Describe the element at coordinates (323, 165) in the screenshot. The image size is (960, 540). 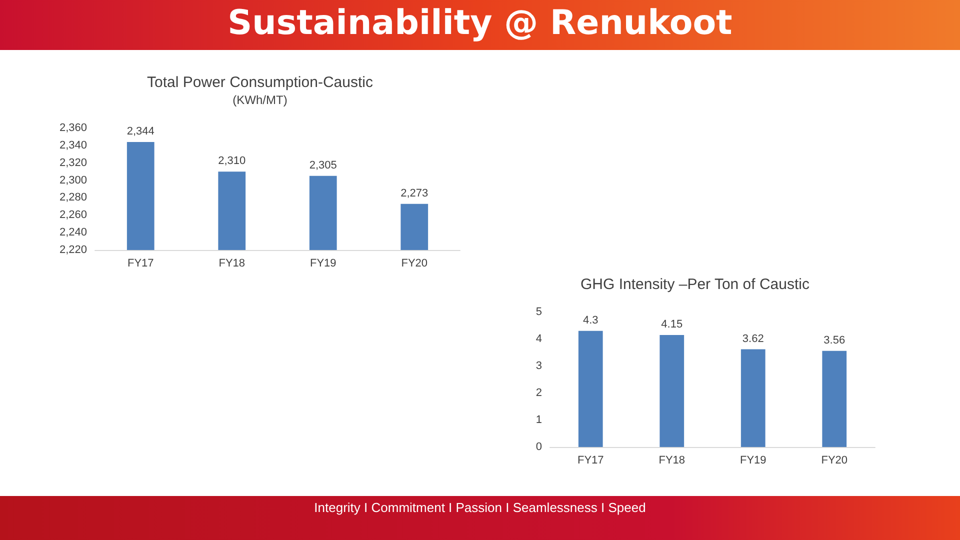
I see `data-label: 2,305` at that location.